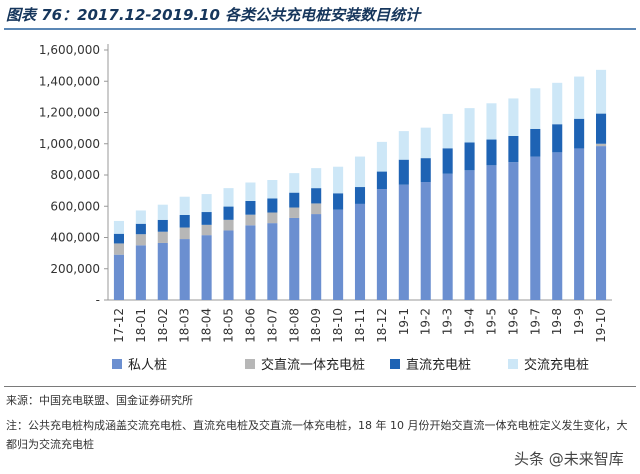  What do you see at coordinates (338, 325) in the screenshot?
I see `x-tick-label: 18-10` at bounding box center [338, 325].